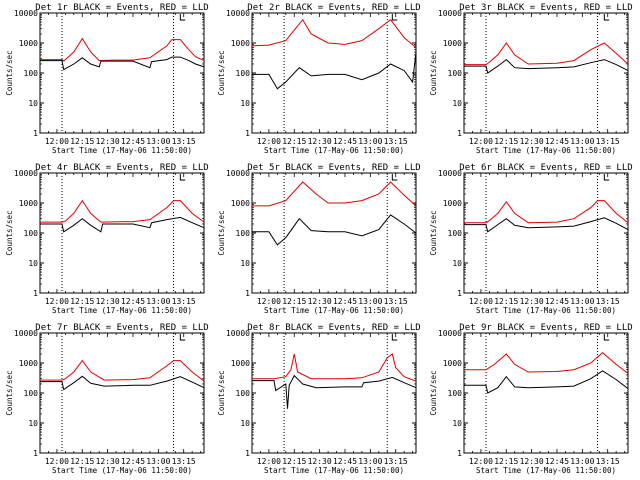  What do you see at coordinates (333, 168) in the screenshot?
I see `panel-title: Det 5r BLACK = Events, RED = LLD` at bounding box center [333, 168].